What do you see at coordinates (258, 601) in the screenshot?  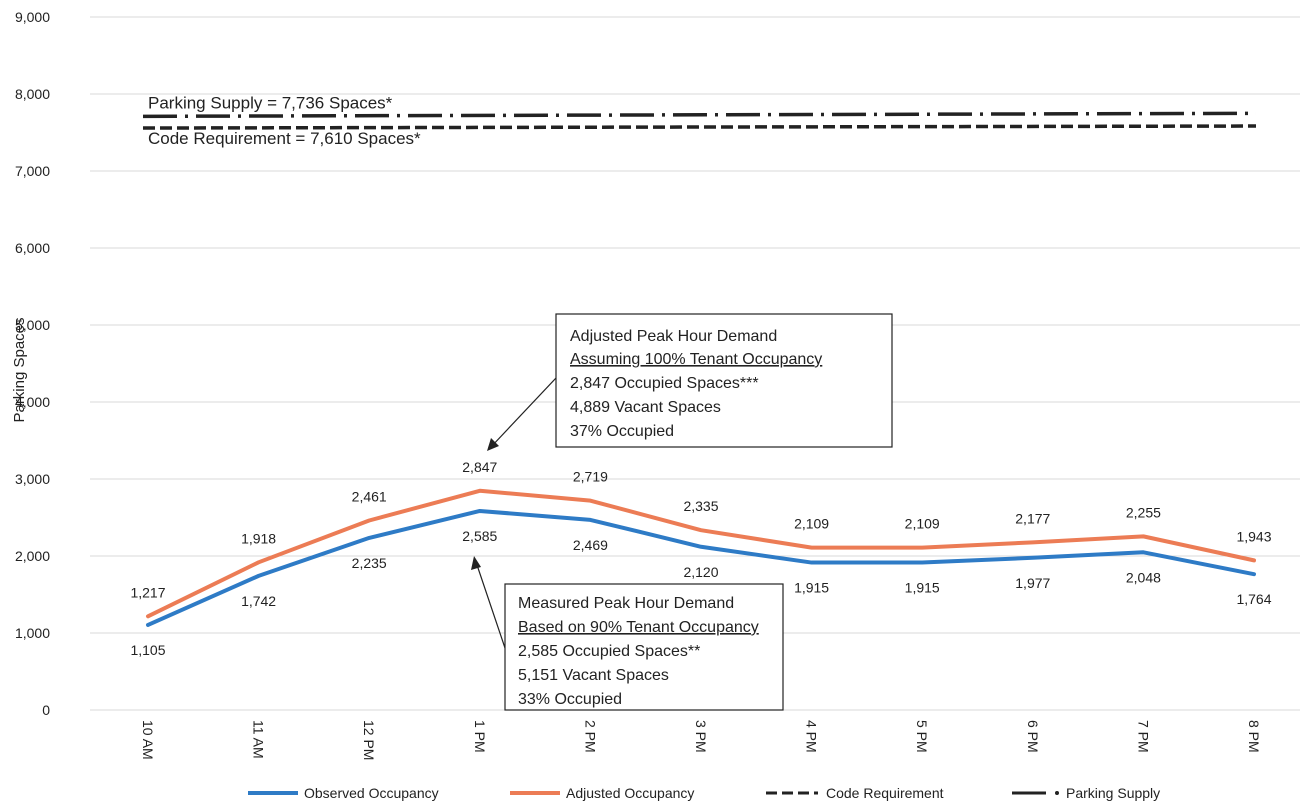 I see `observed-data-label: 1,742` at bounding box center [258, 601].